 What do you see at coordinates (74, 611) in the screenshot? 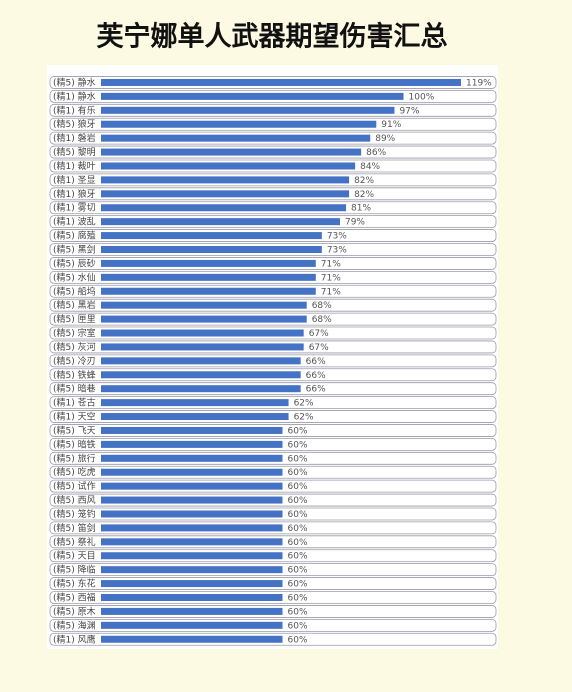
I see `category-label: (精5) 原木` at bounding box center [74, 611].